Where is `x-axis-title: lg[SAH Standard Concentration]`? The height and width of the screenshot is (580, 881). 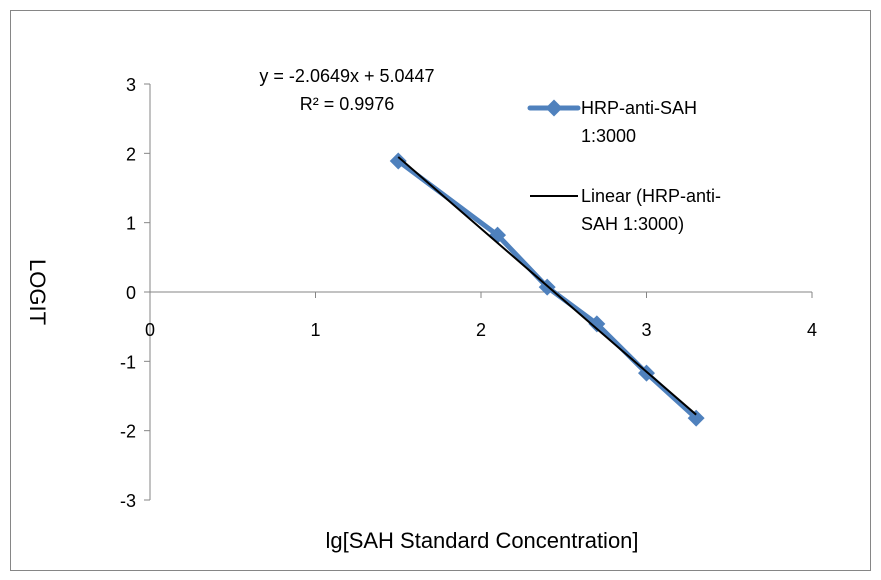
x-axis-title: lg[SAH Standard Concentration] is located at coordinates (481, 540).